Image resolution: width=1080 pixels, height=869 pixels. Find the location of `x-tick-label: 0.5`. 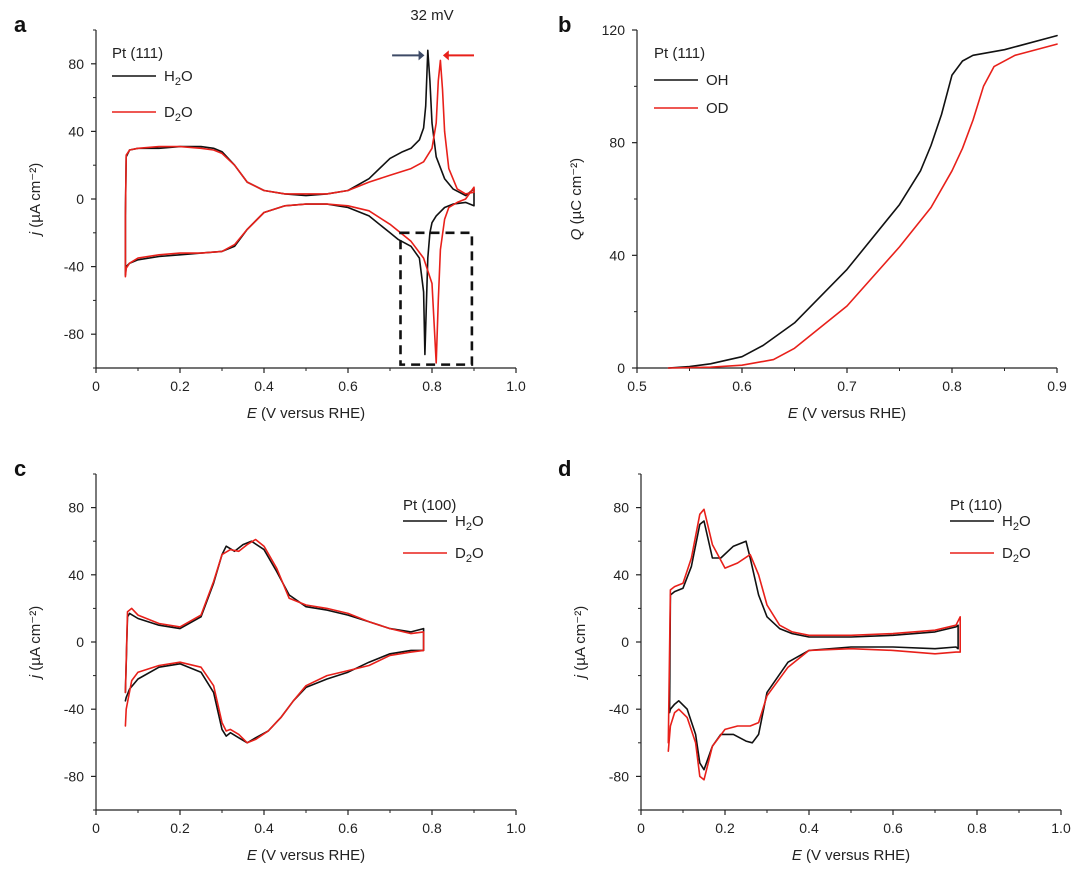

x-tick-label: 0.5 is located at coordinates (637, 386).